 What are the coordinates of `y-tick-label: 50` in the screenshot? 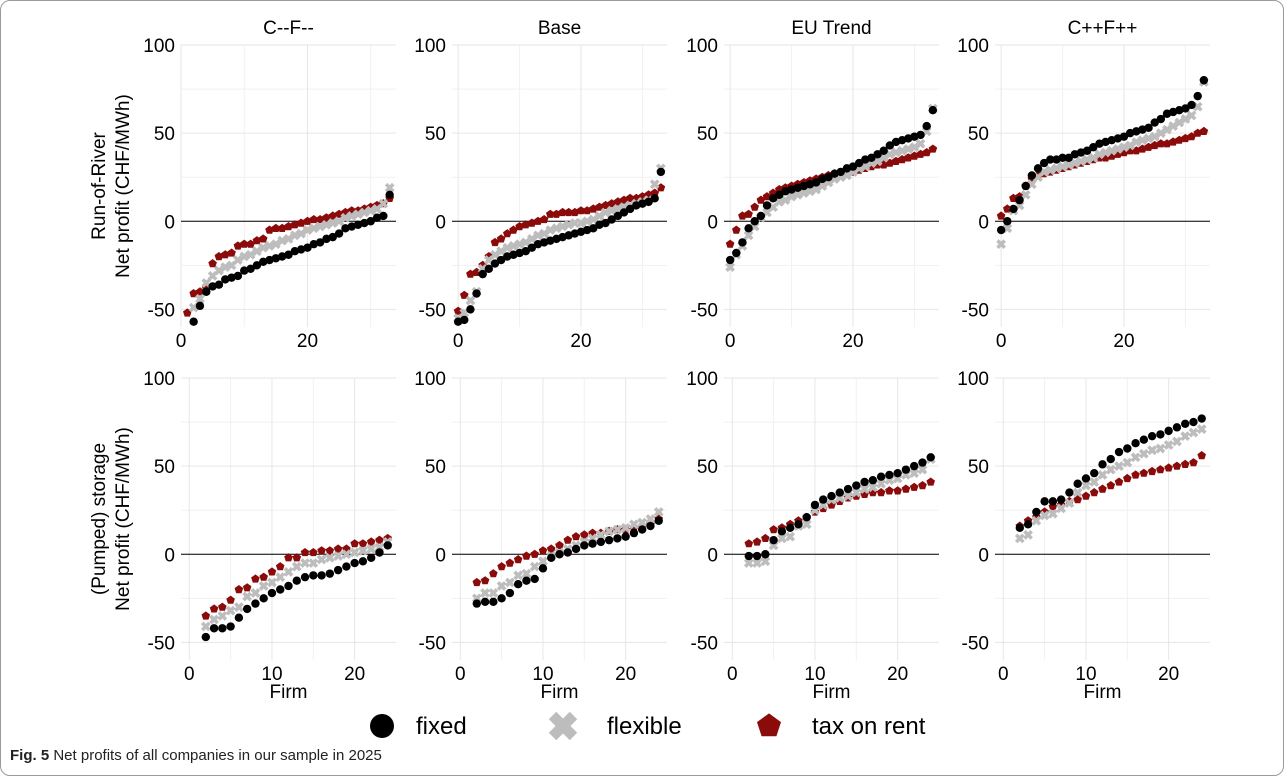 It's located at (978, 134).